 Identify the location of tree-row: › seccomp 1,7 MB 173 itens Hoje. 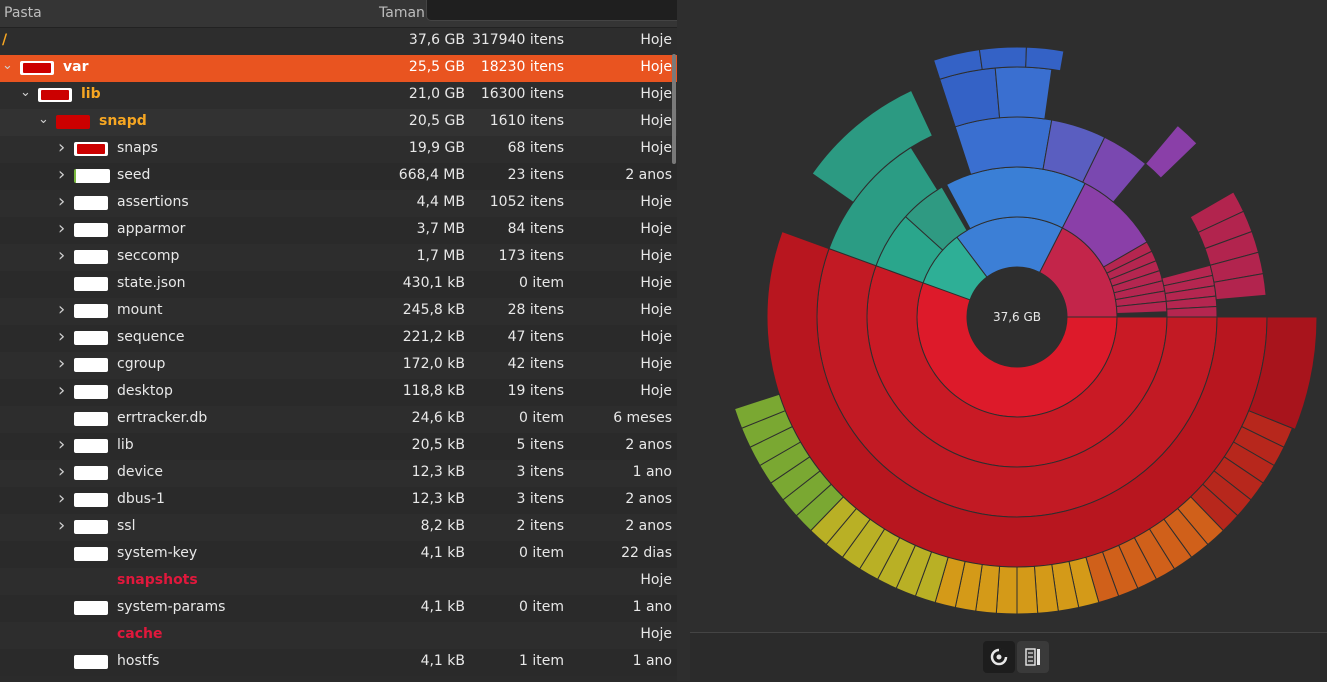
(338, 257).